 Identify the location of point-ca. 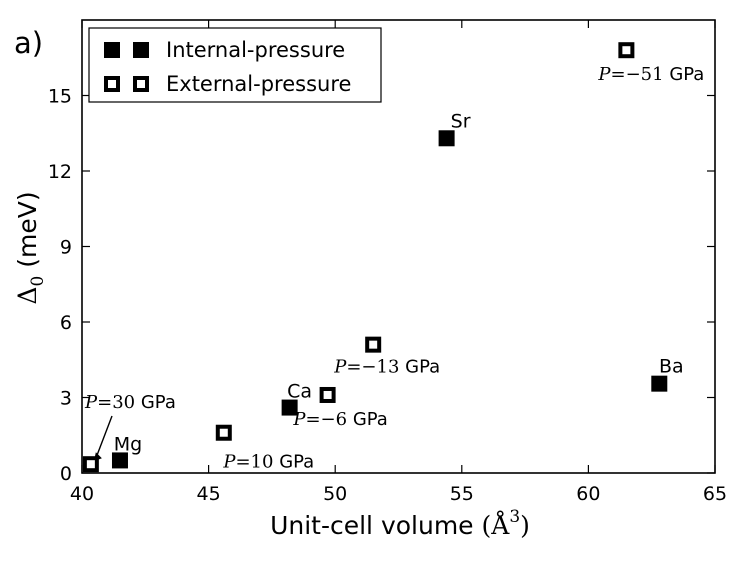
(289, 407).